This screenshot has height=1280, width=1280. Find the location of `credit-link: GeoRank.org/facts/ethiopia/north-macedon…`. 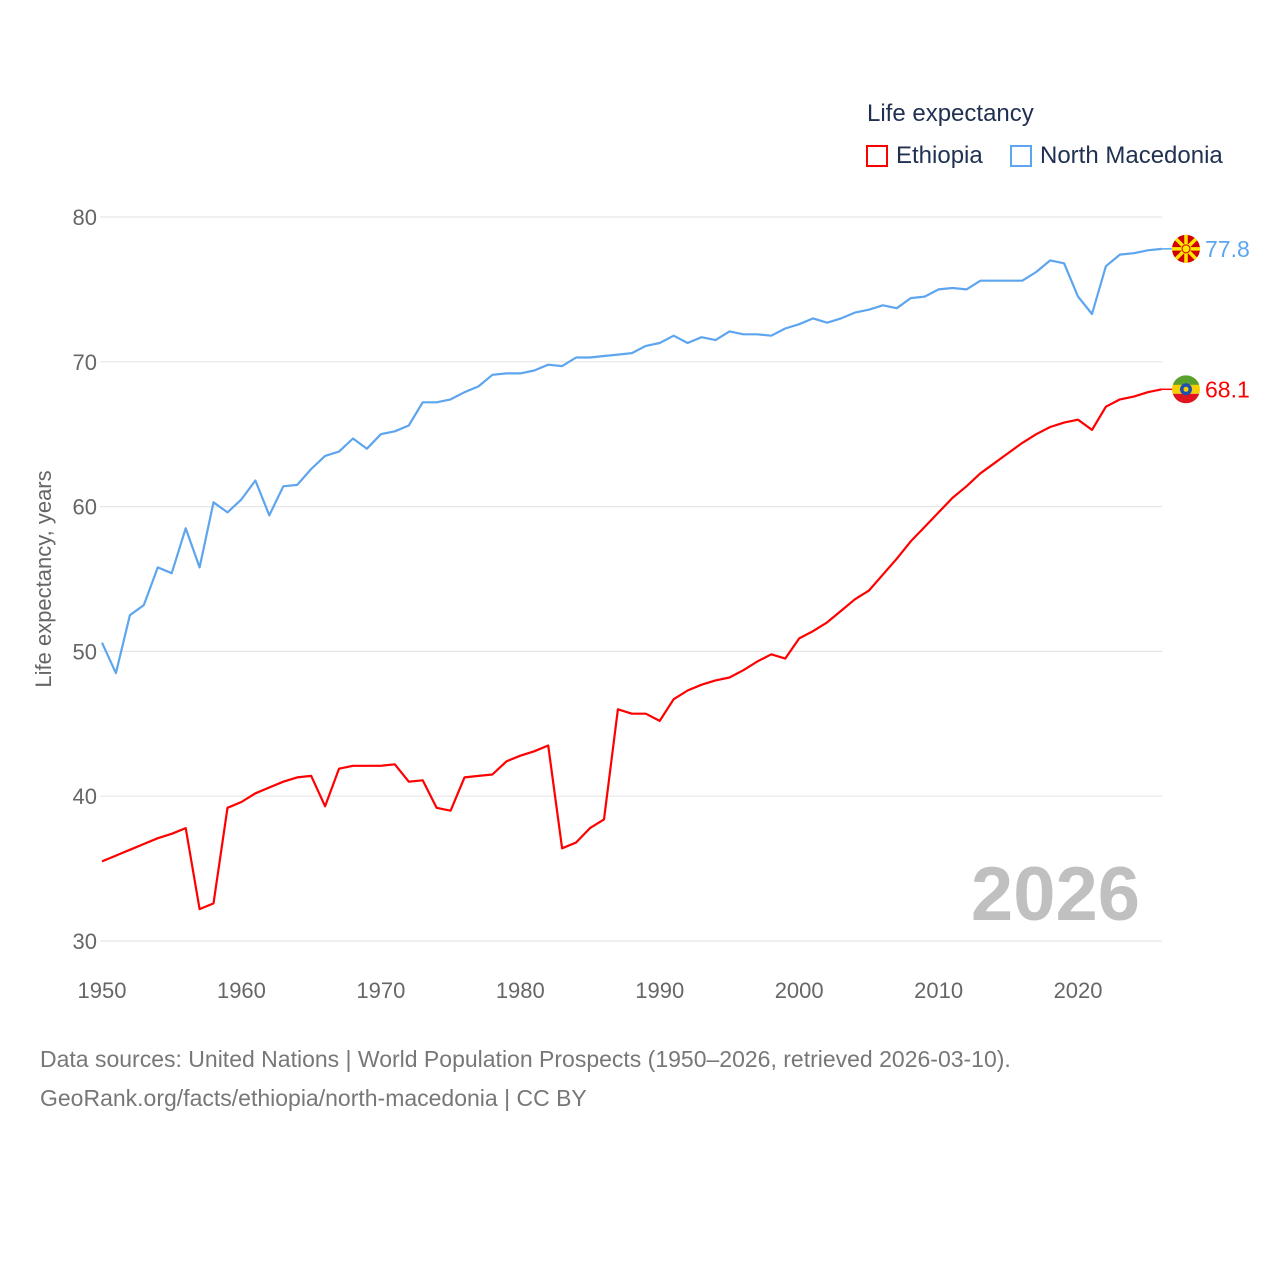

credit-link: GeoRank.org/facts/ethiopia/north-macedon… is located at coordinates (313, 1098).